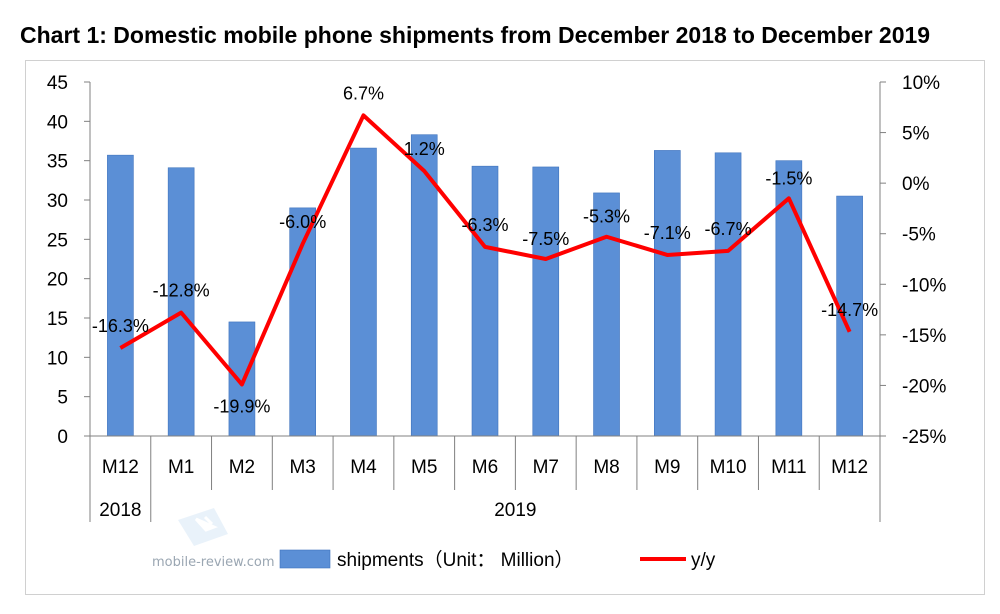  I want to click on x-tick-label: M2, so click(242, 467).